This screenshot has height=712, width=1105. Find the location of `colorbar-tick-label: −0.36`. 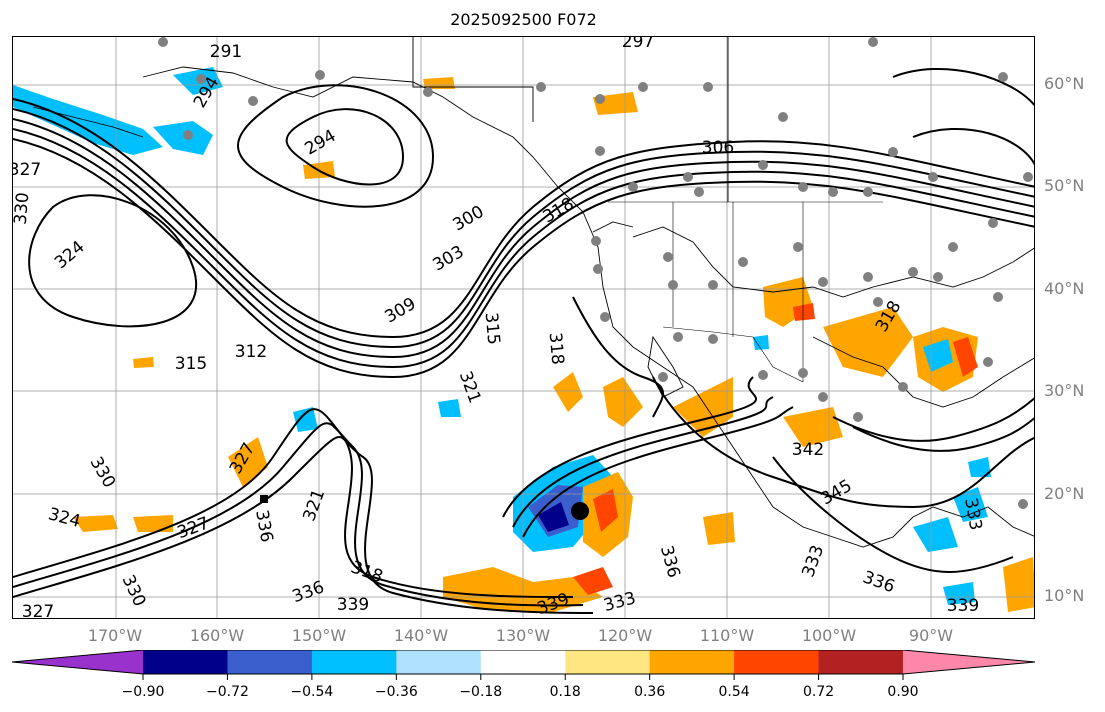

colorbar-tick-label: −0.36 is located at coordinates (396, 692).